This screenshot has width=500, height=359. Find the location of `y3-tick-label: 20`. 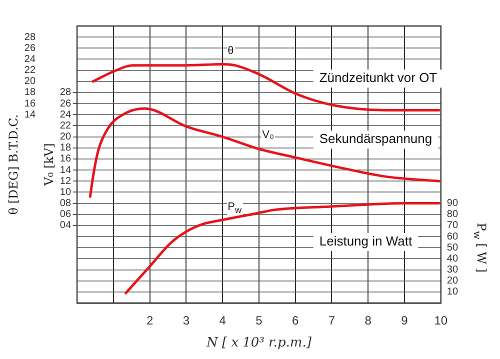

y3-tick-label: 20 is located at coordinates (452, 281).